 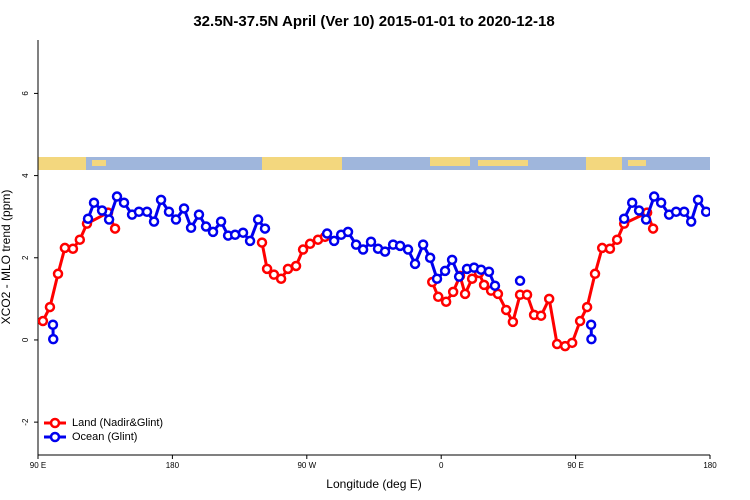 I want to click on legend-label: Land (Nadir&Glint), so click(x=117, y=423).